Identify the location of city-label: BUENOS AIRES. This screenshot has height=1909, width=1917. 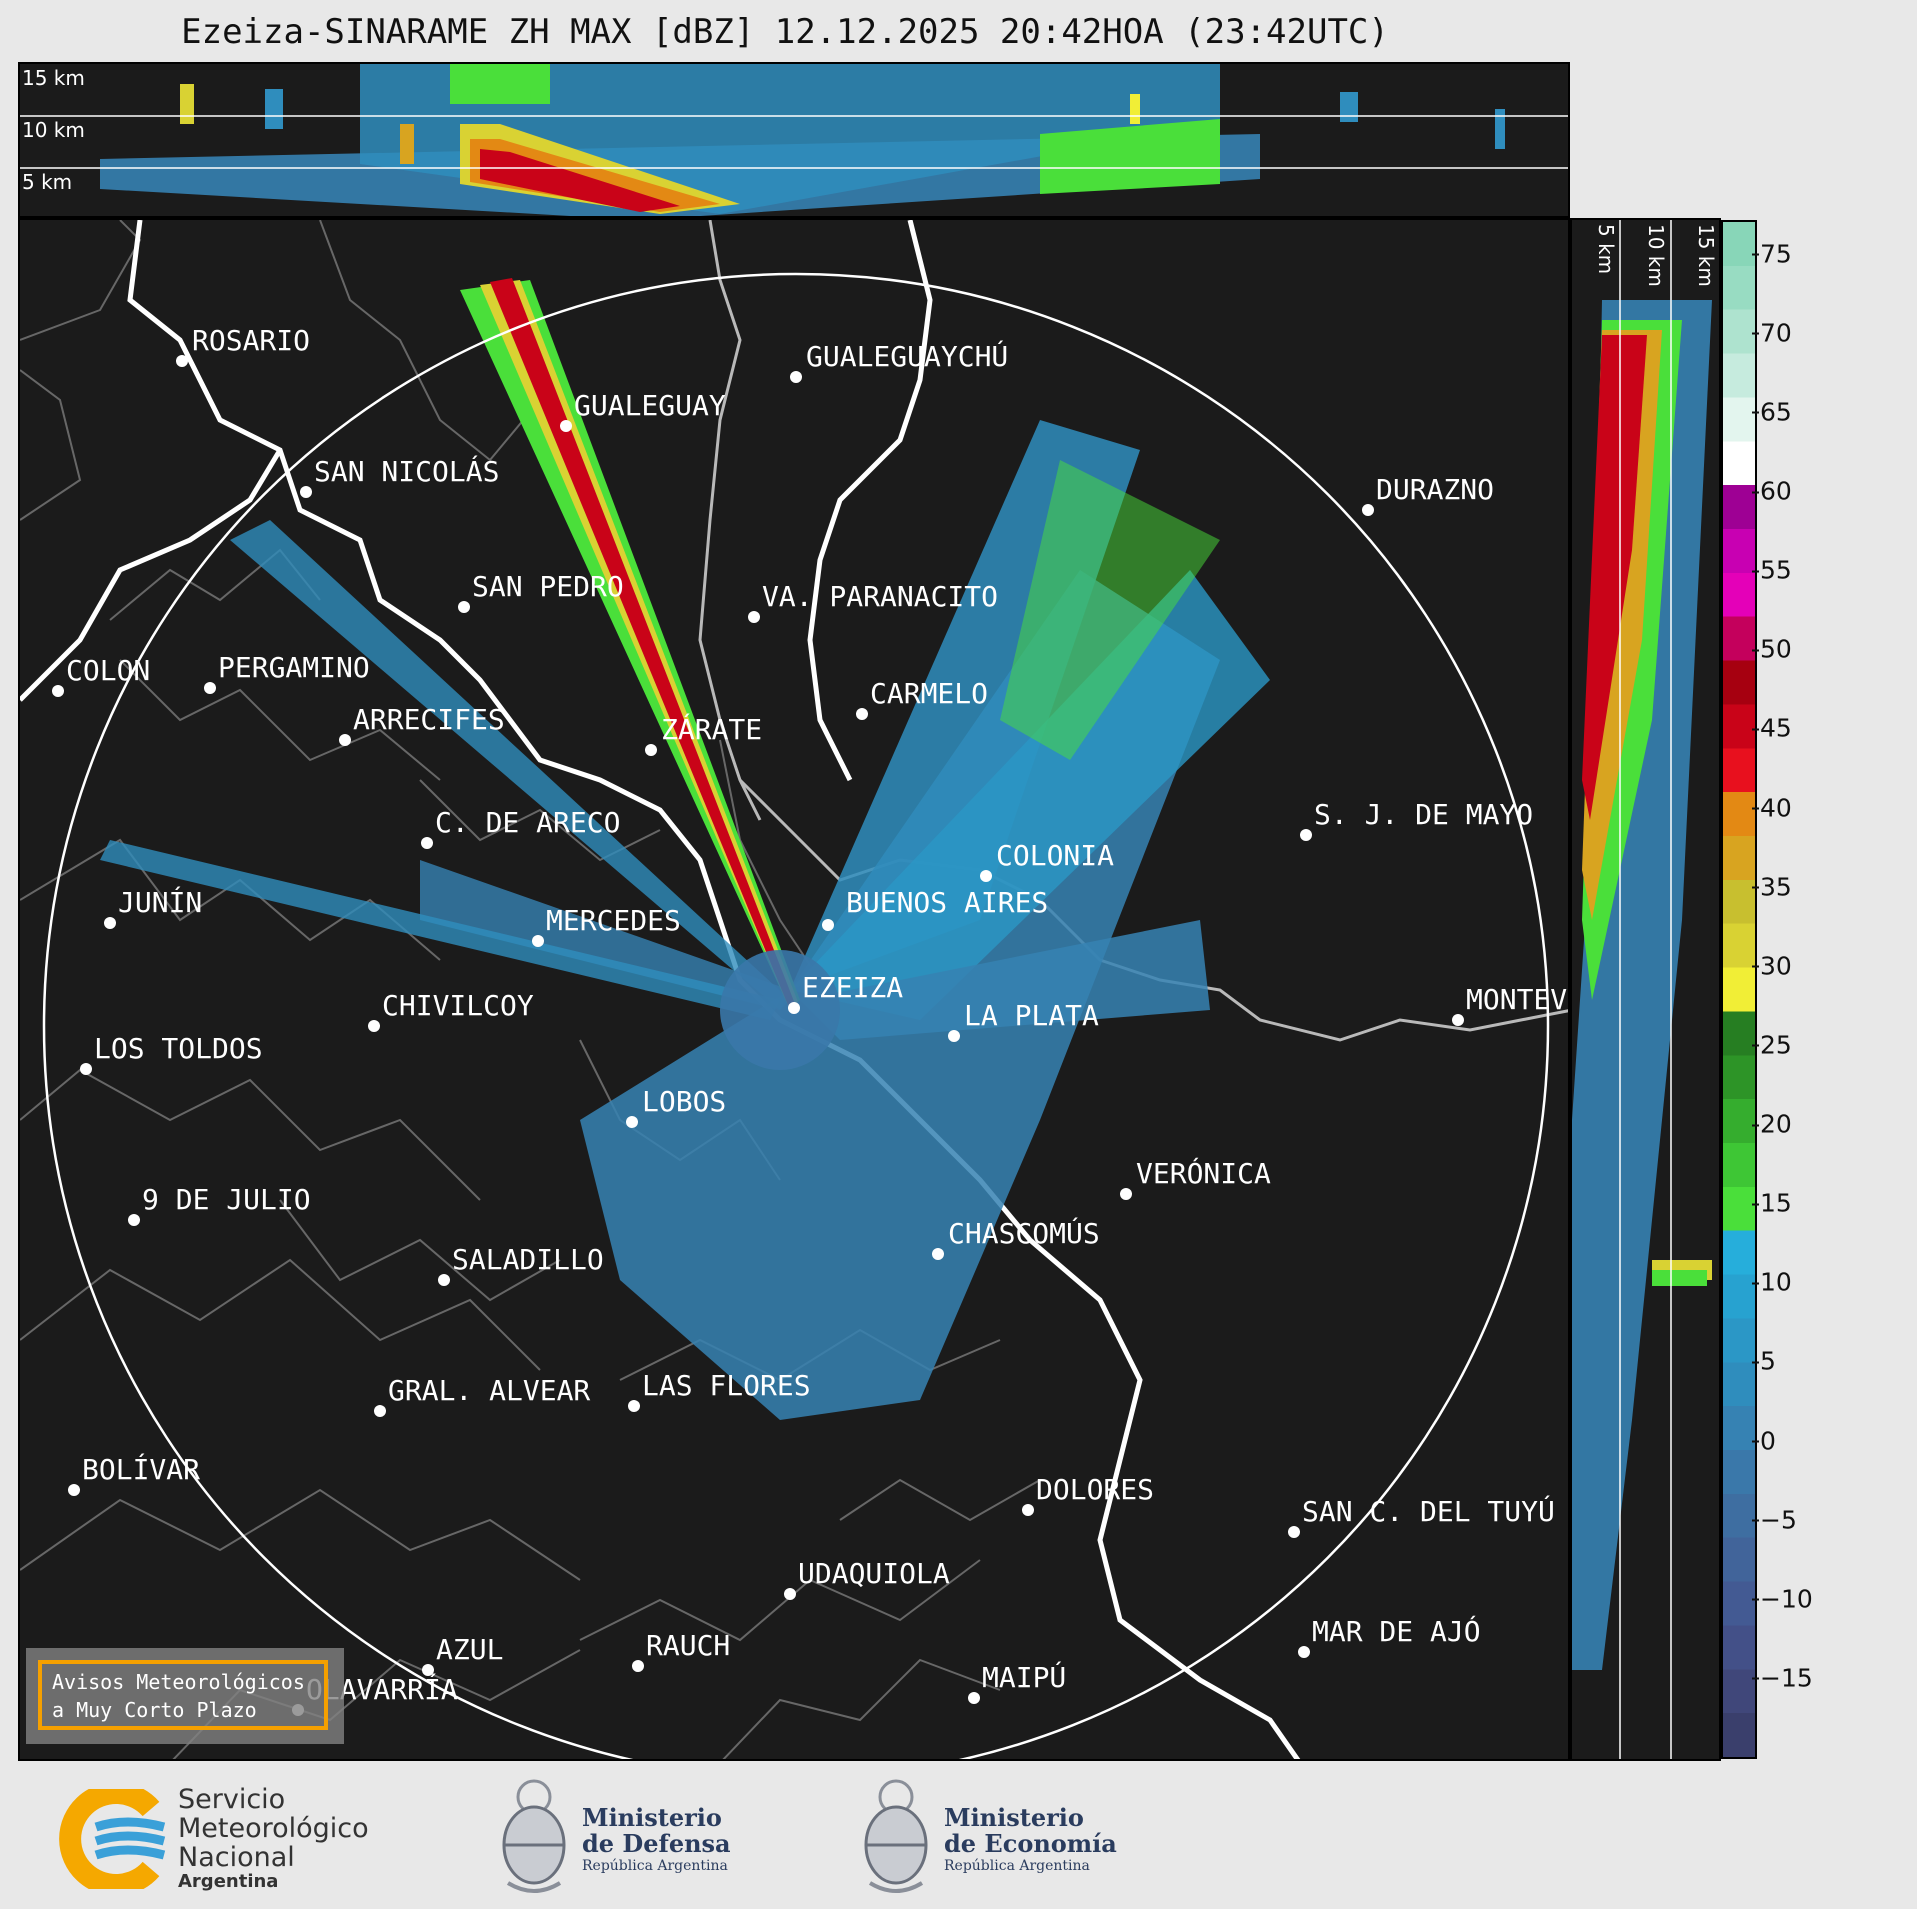
(947, 902).